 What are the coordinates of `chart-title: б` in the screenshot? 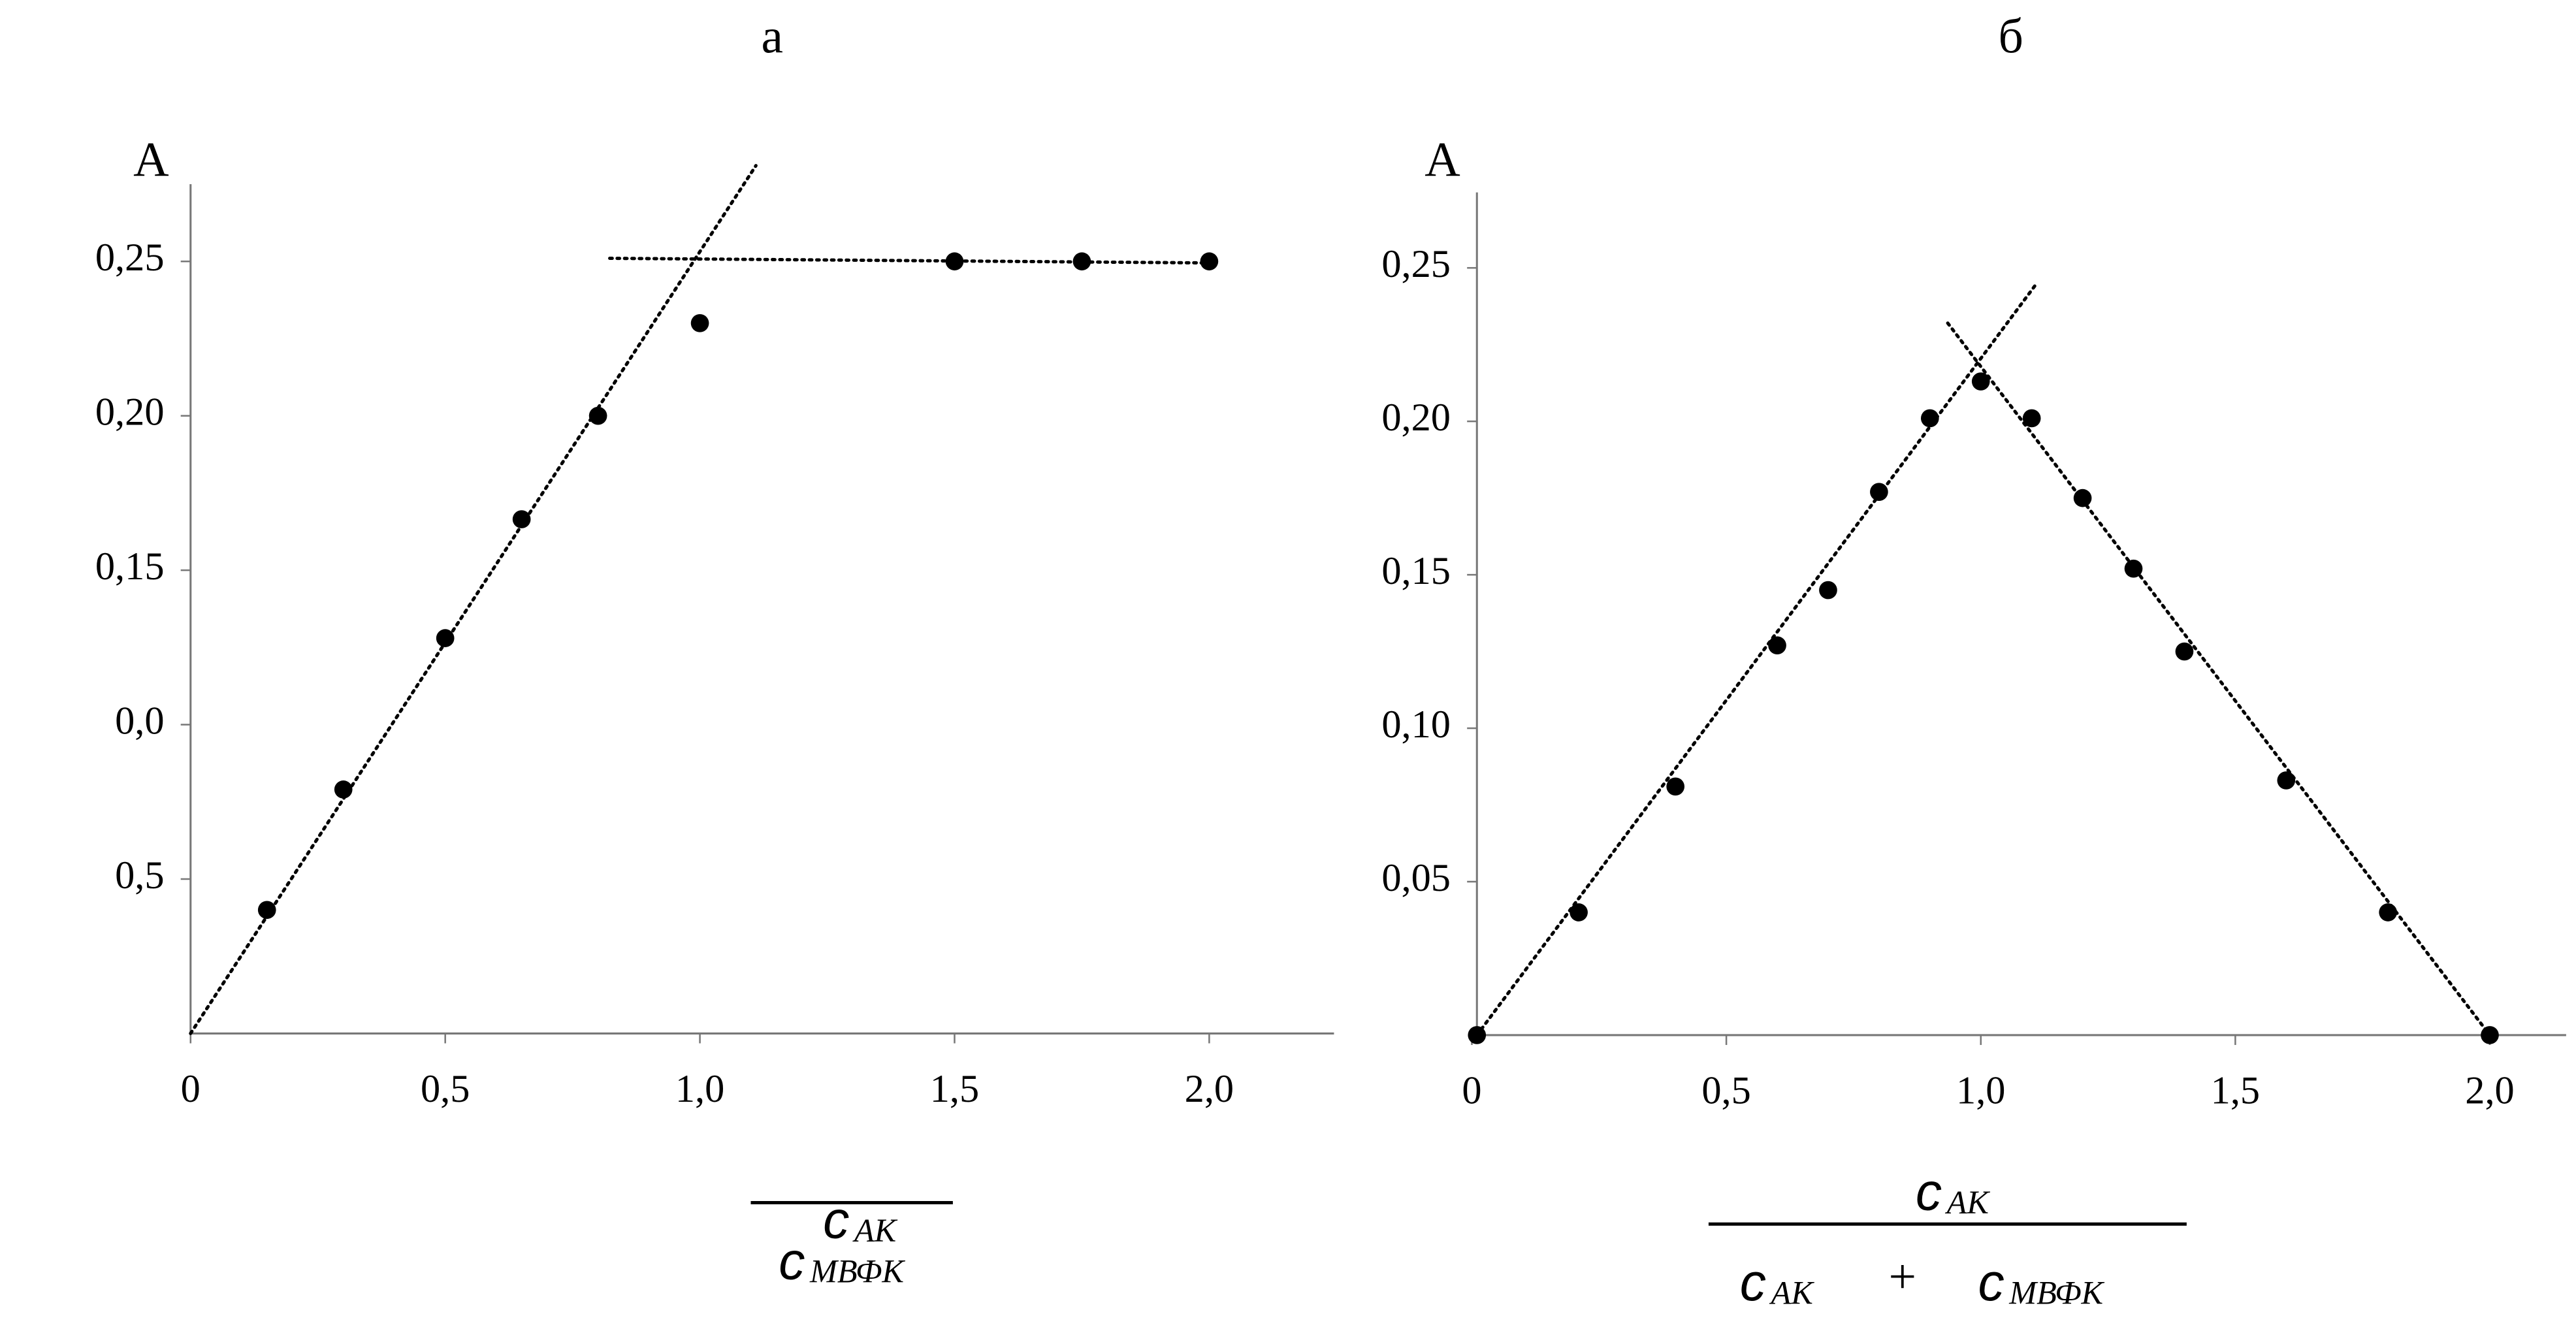 It's located at (2011, 36).